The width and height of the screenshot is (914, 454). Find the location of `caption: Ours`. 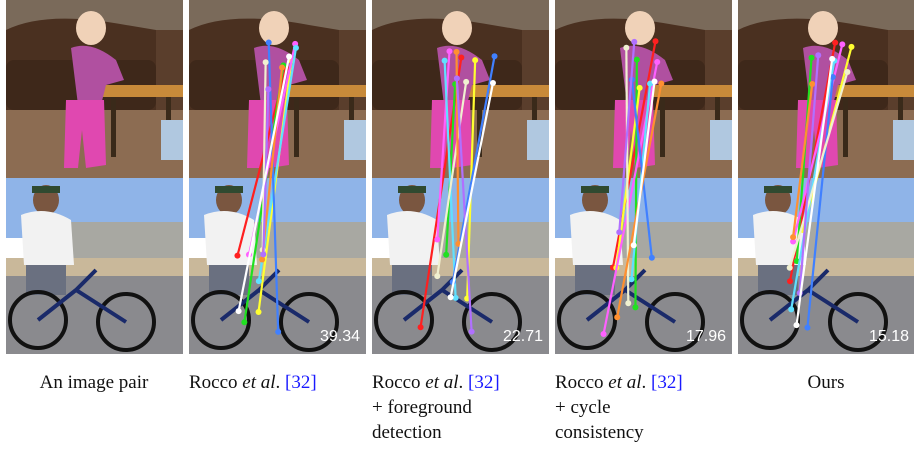

caption: Ours is located at coordinates (826, 382).